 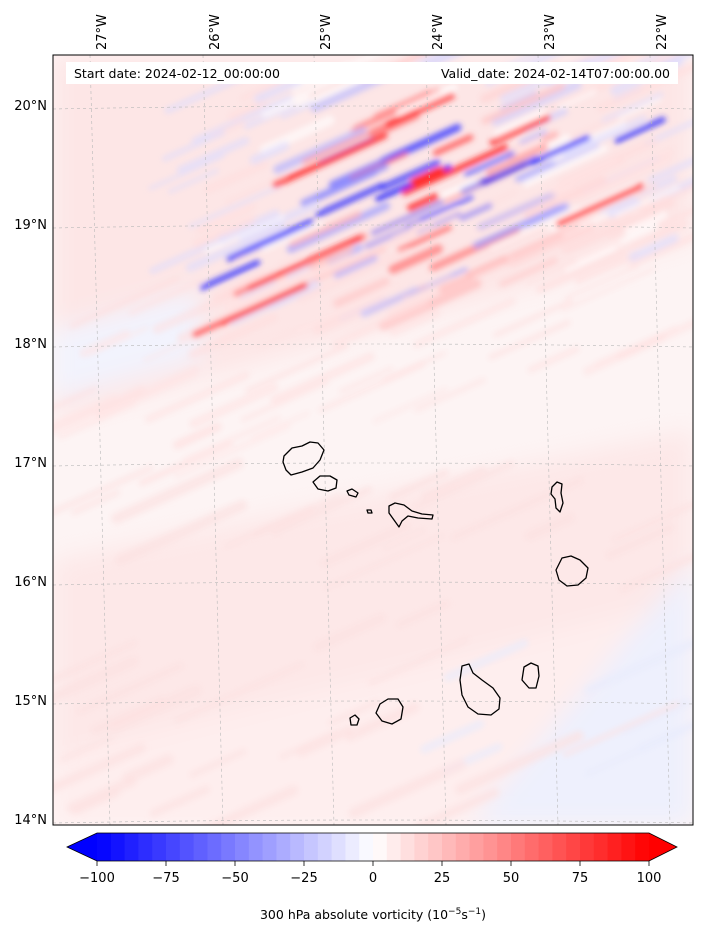 What do you see at coordinates (369, 511) in the screenshot?
I see `island-ilheu-raso` at bounding box center [369, 511].